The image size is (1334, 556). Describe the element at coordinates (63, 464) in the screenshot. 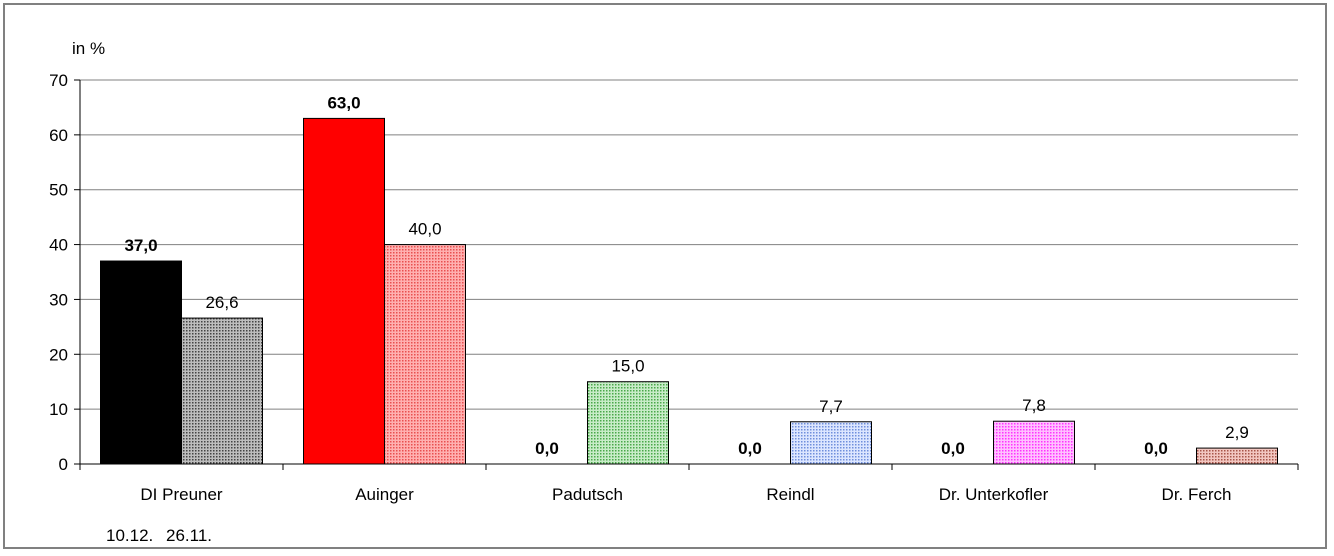

I see `y-tick-label: 0` at that location.